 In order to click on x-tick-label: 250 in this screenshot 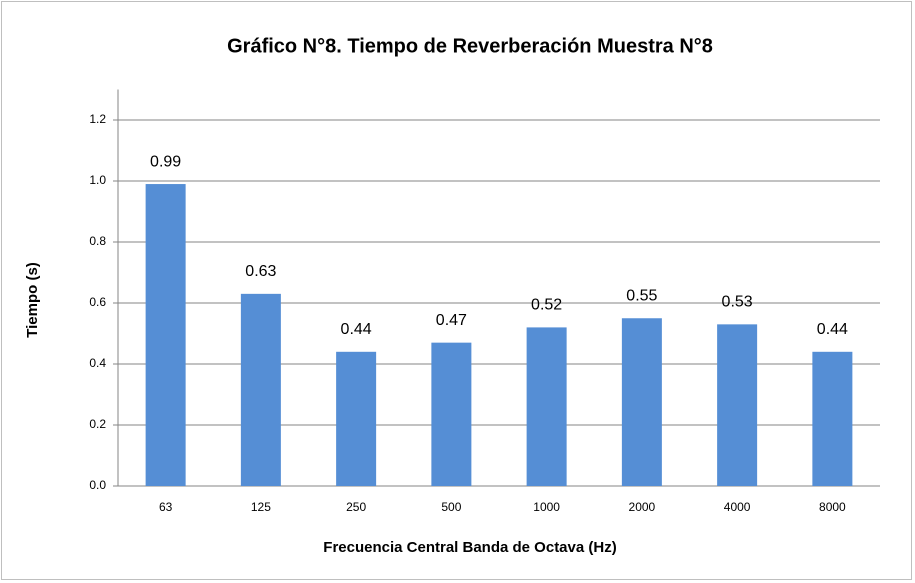, I will do `click(356, 507)`.